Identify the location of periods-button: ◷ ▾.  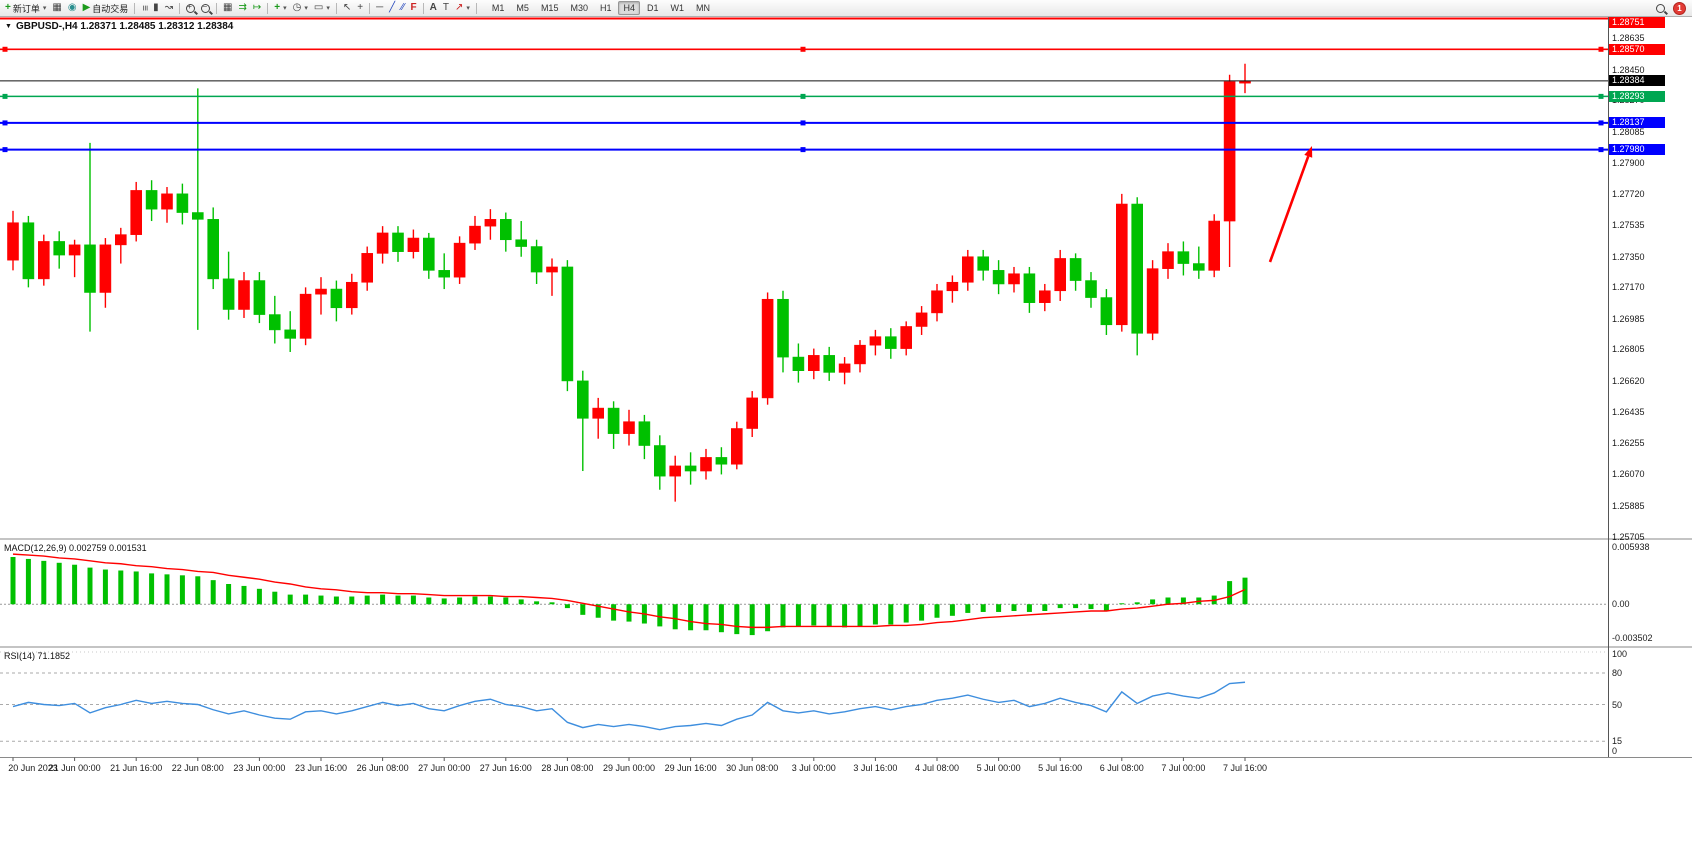
(300, 8).